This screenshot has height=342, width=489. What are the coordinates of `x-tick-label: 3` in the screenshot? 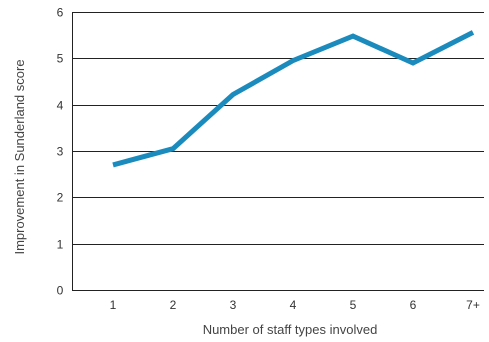 It's located at (233, 305).